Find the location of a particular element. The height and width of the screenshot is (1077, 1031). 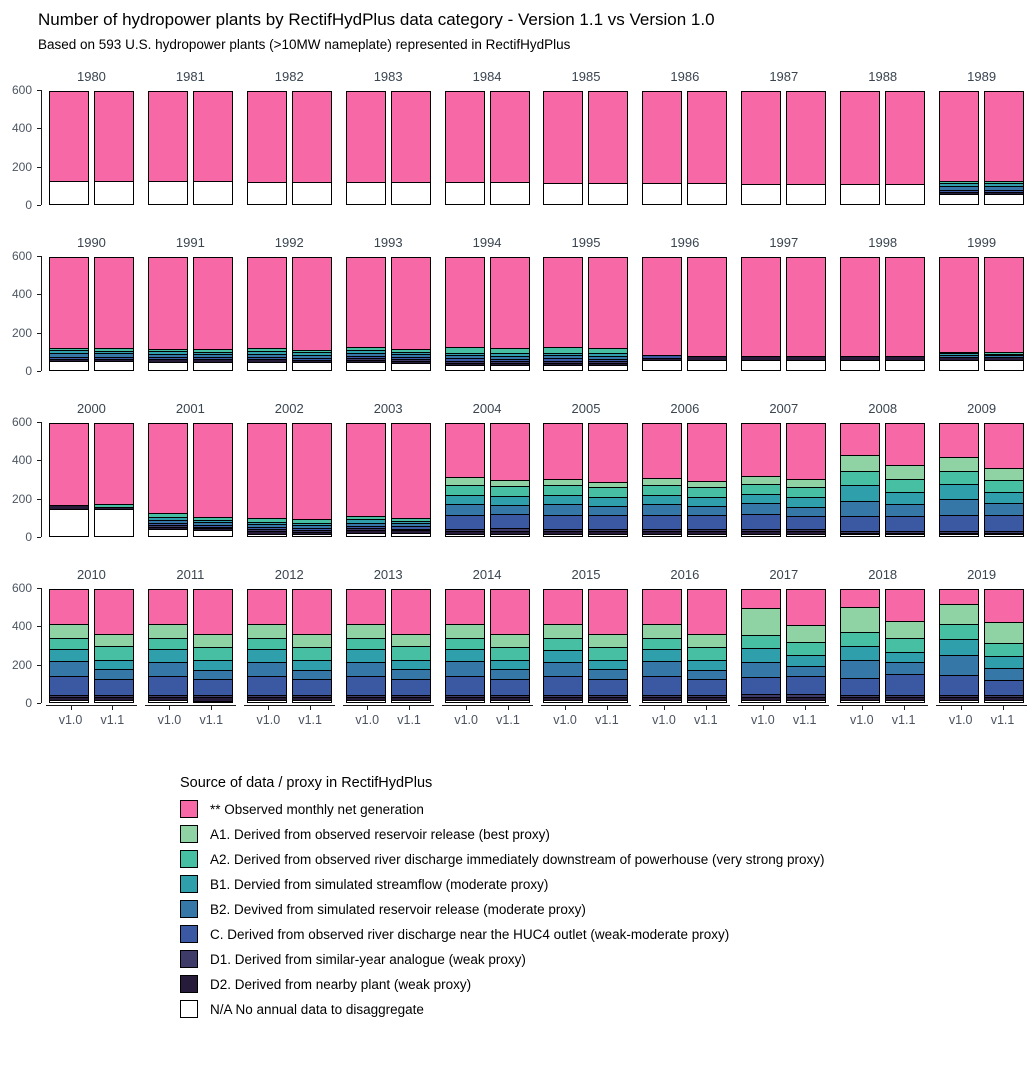

bar-segment-b1 is located at coordinates (959, 492).